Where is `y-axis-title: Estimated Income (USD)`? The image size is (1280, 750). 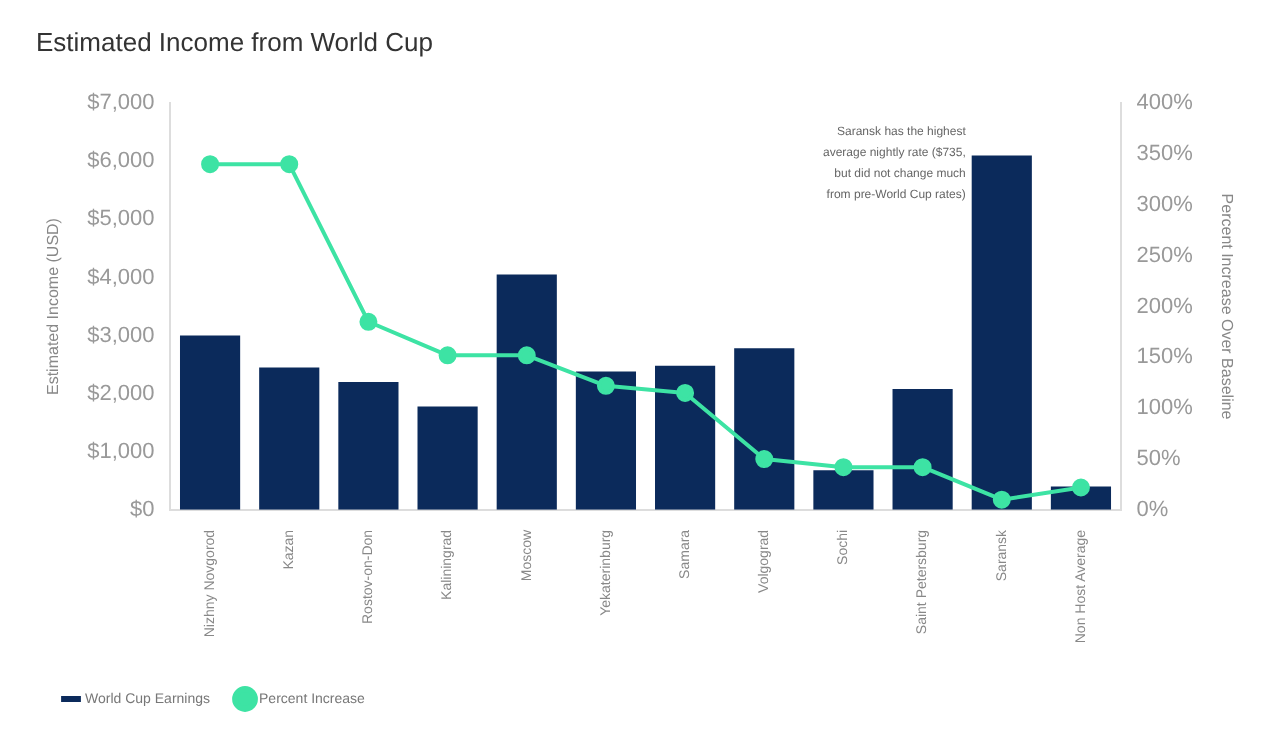
y-axis-title: Estimated Income (USD) is located at coordinates (53, 306).